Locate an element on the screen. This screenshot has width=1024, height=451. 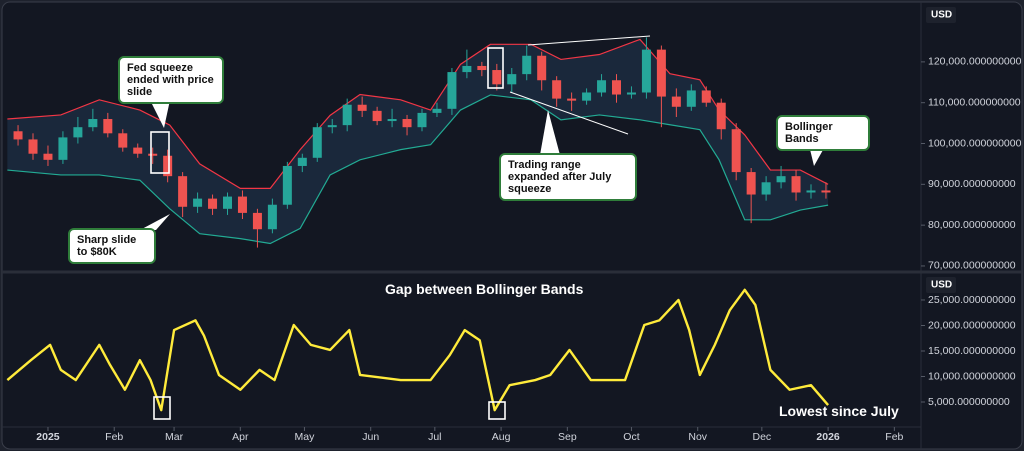
x-tick-label: 2026 is located at coordinates (828, 437).